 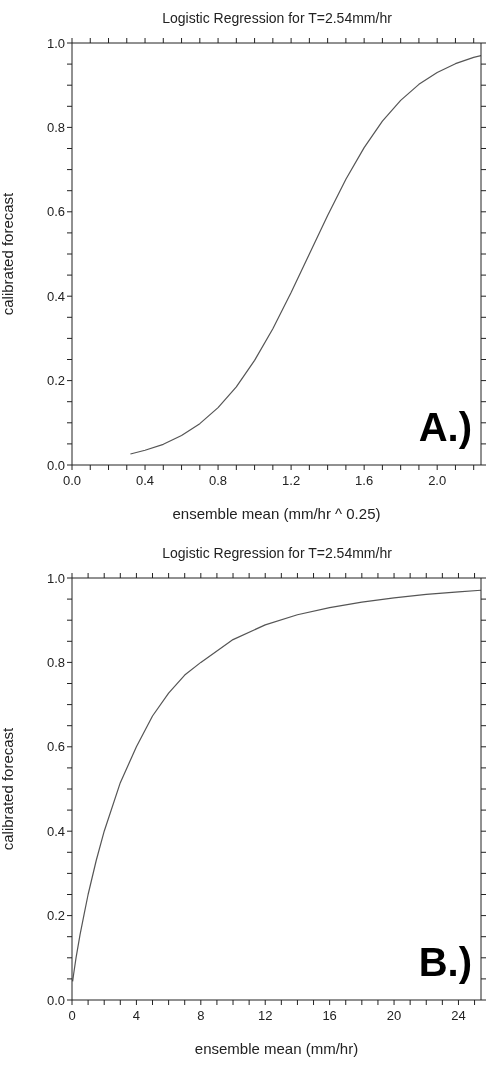 What do you see at coordinates (364, 481) in the screenshot?
I see `x-tick-label: 1.6` at bounding box center [364, 481].